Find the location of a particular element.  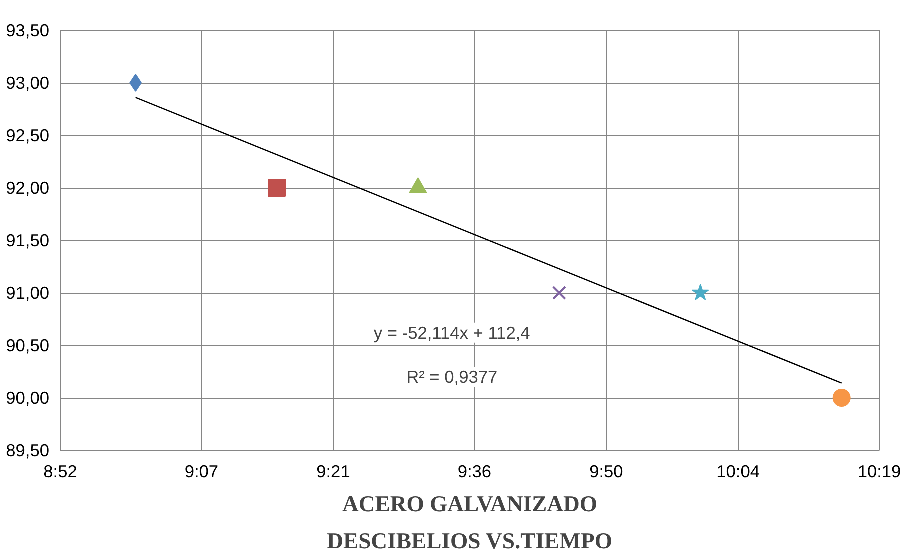

text: ACERO GALVANIZADO is located at coordinates (470, 504).